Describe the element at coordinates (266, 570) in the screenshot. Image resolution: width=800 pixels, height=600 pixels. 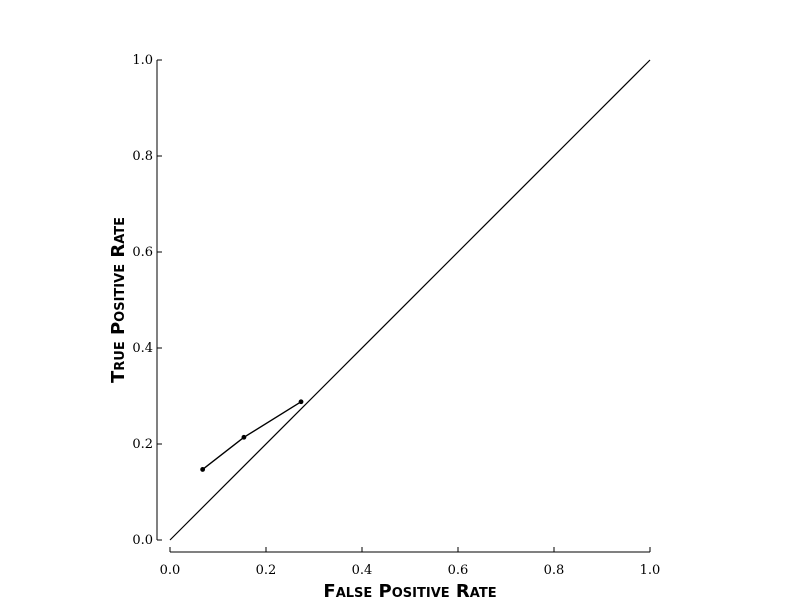
I see `x-tick-label: 0.2` at that location.